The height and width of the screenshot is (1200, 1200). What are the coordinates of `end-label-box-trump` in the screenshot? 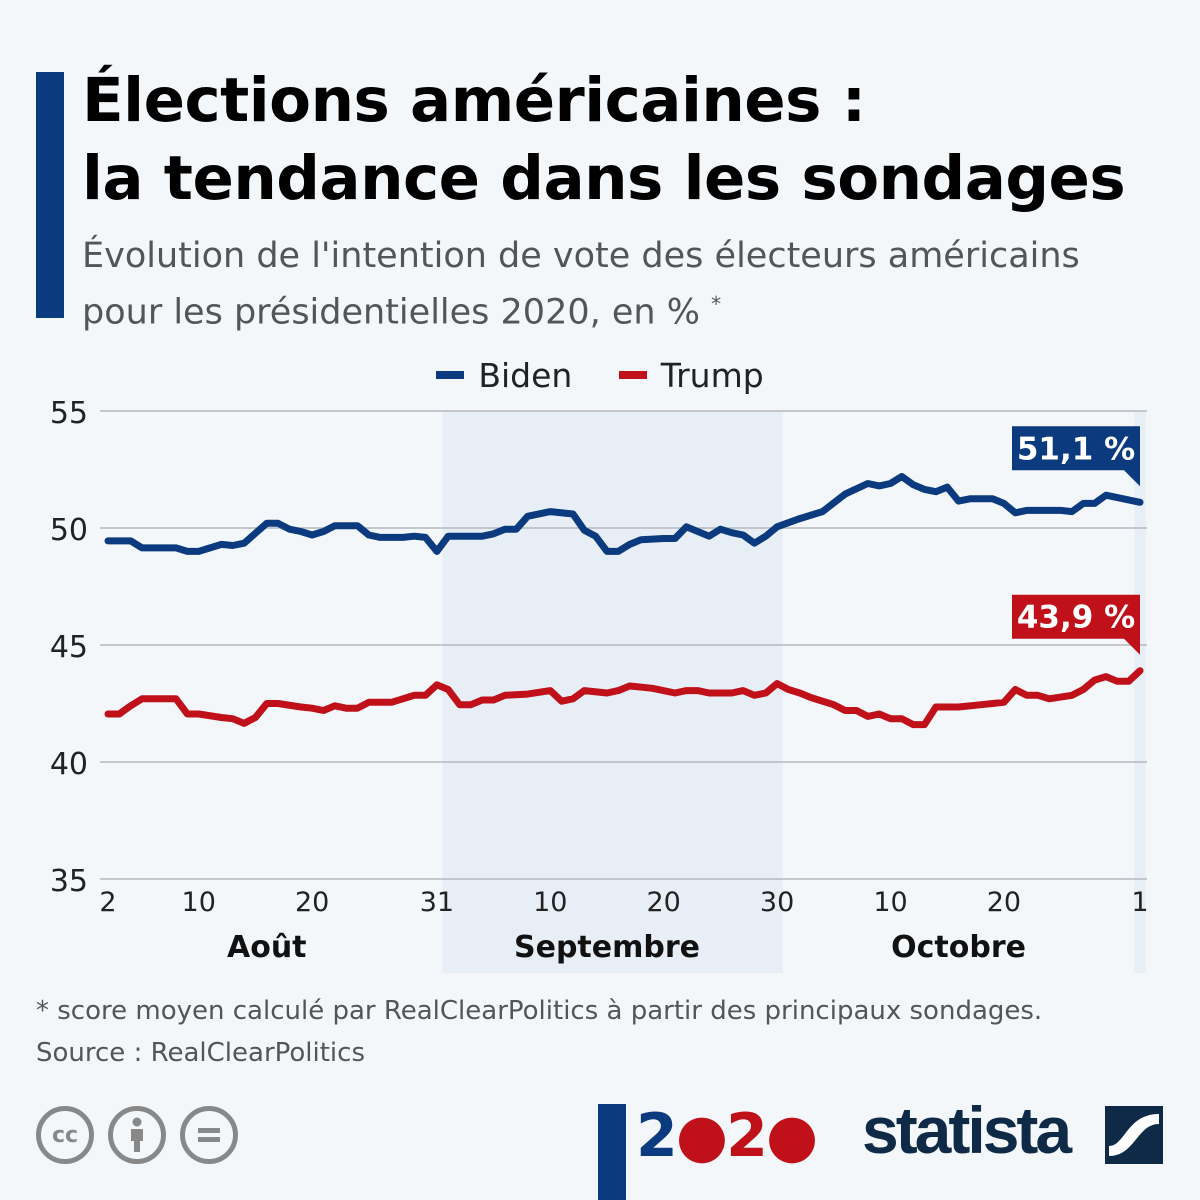 It's located at (1076, 624).